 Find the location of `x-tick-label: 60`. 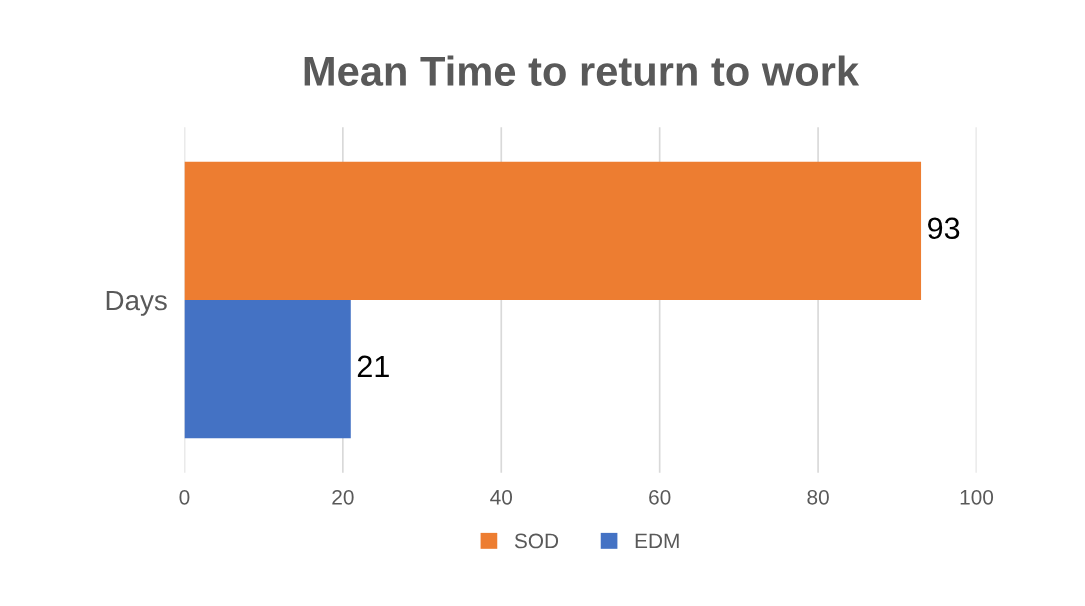

x-tick-label: 60 is located at coordinates (660, 497).